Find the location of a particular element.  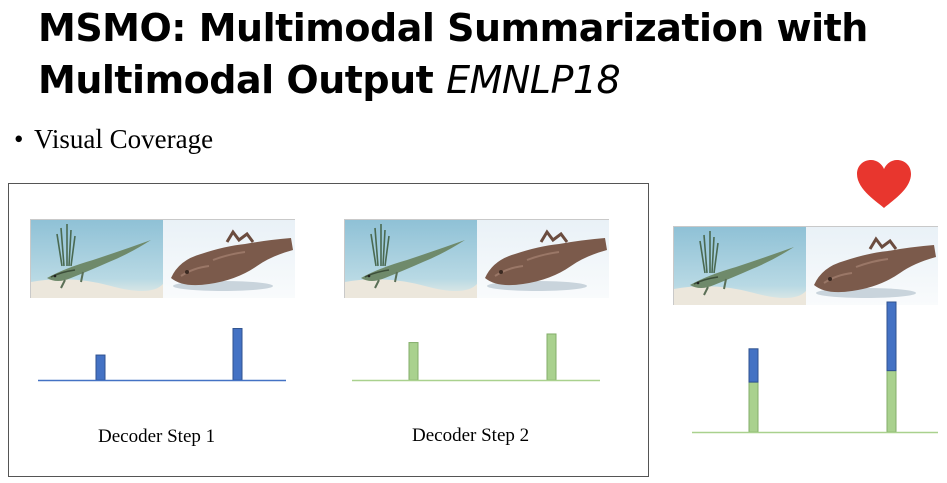

heart-icon is located at coordinates (884, 184).